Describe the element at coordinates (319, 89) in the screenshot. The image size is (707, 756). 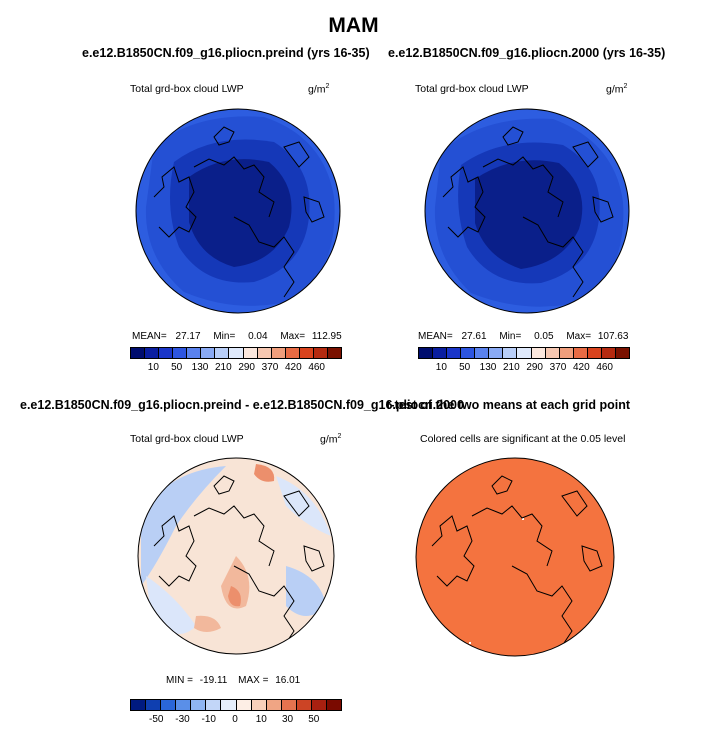
I see `panel1-units: g/m2` at that location.